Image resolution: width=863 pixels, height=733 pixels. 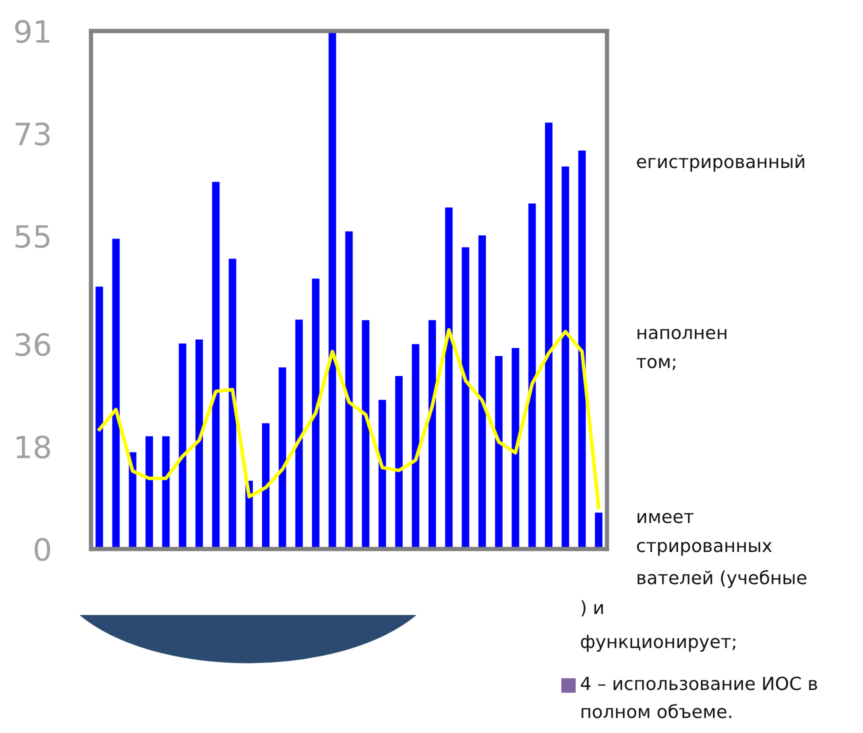 What do you see at coordinates (699, 683) in the screenshot?
I see `text: 4 – использование ИОС в` at bounding box center [699, 683].